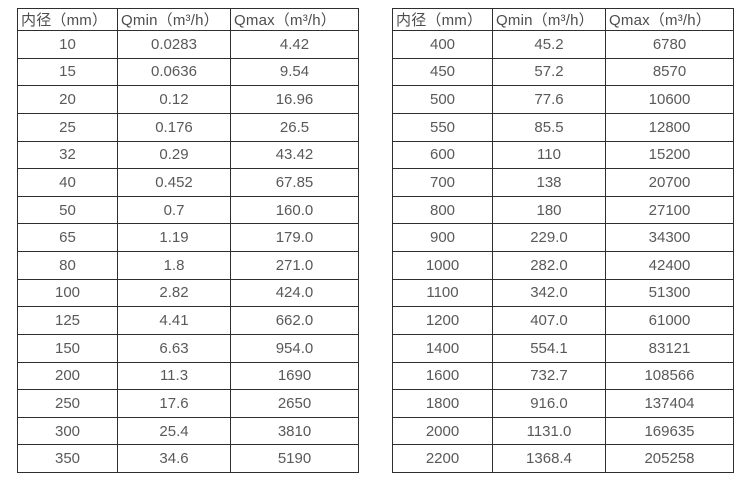 The width and height of the screenshot is (750, 483). I want to click on table-cell: 2200, so click(442, 458).